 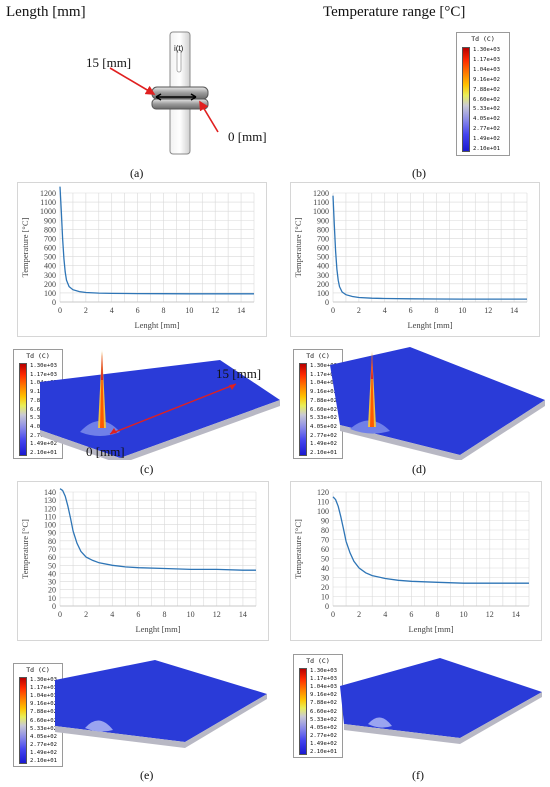 I want to click on electrode-diagram, so click(x=164, y=93).